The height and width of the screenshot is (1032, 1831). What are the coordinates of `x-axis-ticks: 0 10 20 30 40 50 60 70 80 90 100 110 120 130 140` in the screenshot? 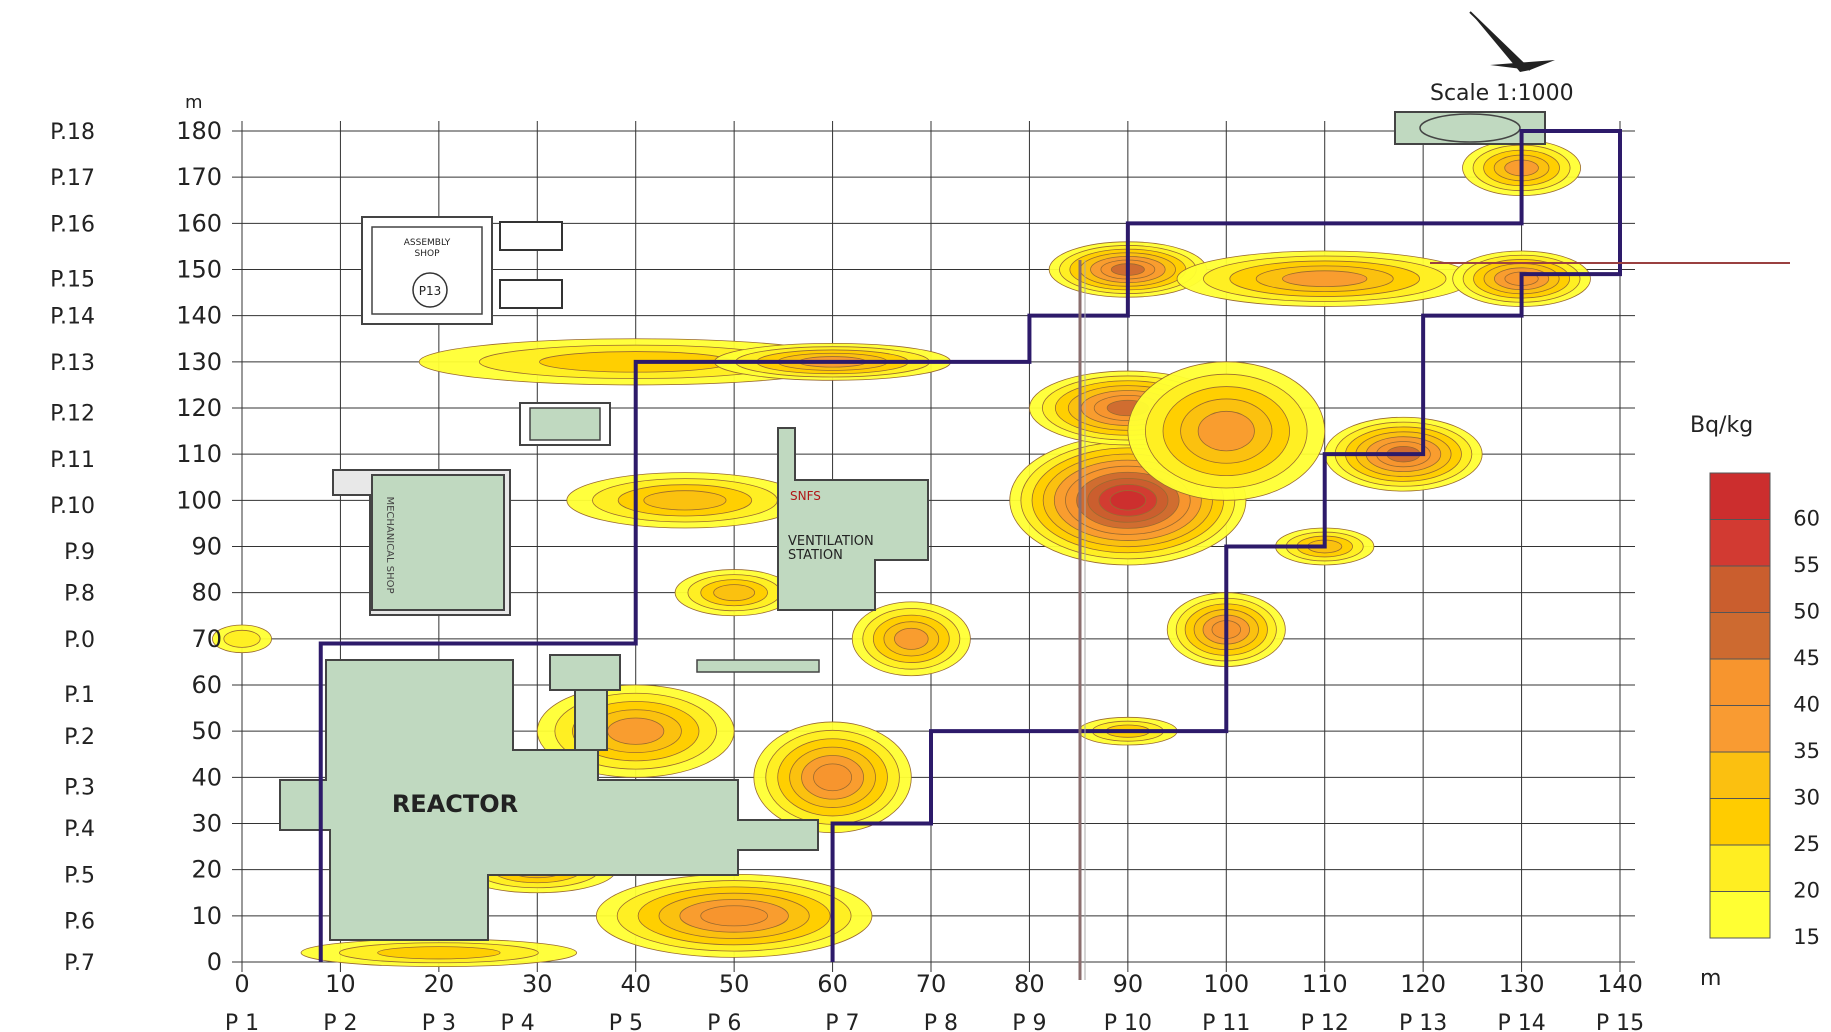 It's located at (938, 984).